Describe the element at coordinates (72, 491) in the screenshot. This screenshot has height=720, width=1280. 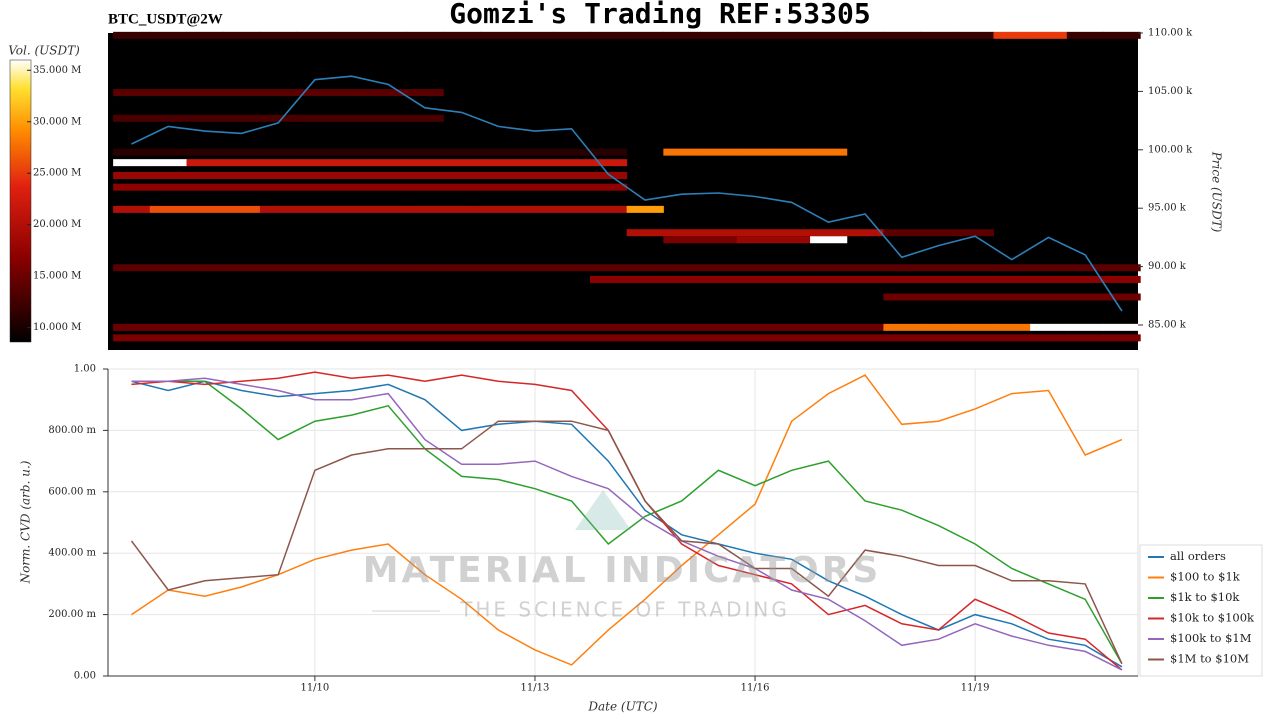
I see `y-tick-label: 600.00 m` at that location.